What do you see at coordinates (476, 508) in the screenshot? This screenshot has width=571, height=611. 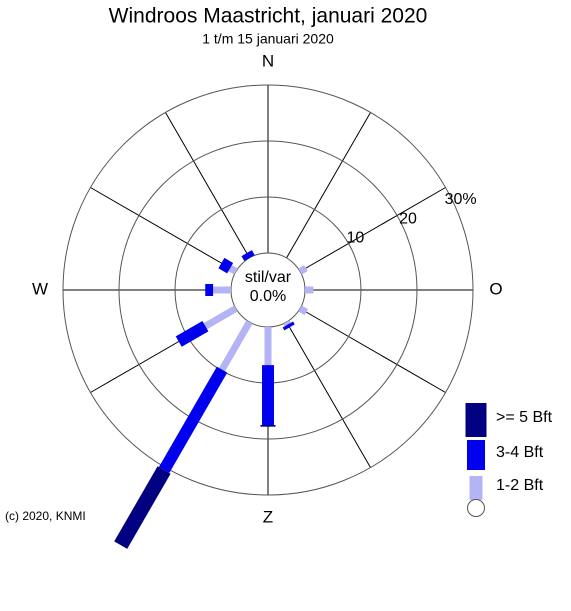 I see `legend-calm` at bounding box center [476, 508].